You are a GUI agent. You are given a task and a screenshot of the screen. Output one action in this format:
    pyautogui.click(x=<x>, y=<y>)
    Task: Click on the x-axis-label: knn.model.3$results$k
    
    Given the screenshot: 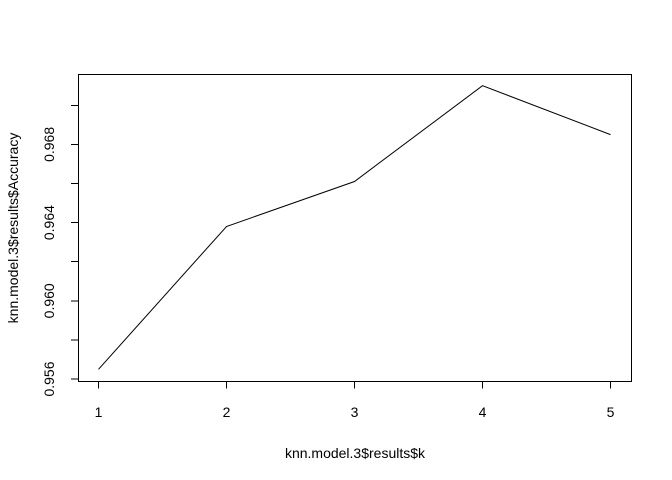 What is the action you would take?
    pyautogui.click(x=355, y=453)
    